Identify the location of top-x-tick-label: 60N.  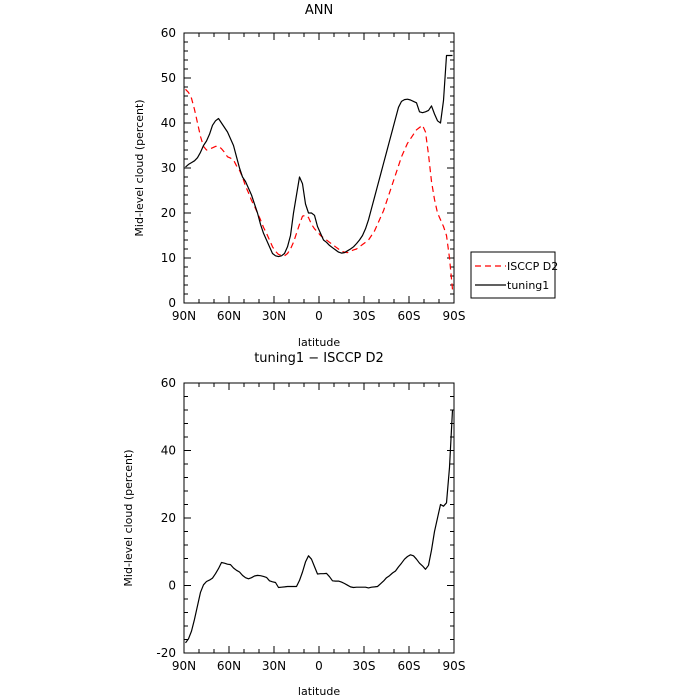
(229, 316).